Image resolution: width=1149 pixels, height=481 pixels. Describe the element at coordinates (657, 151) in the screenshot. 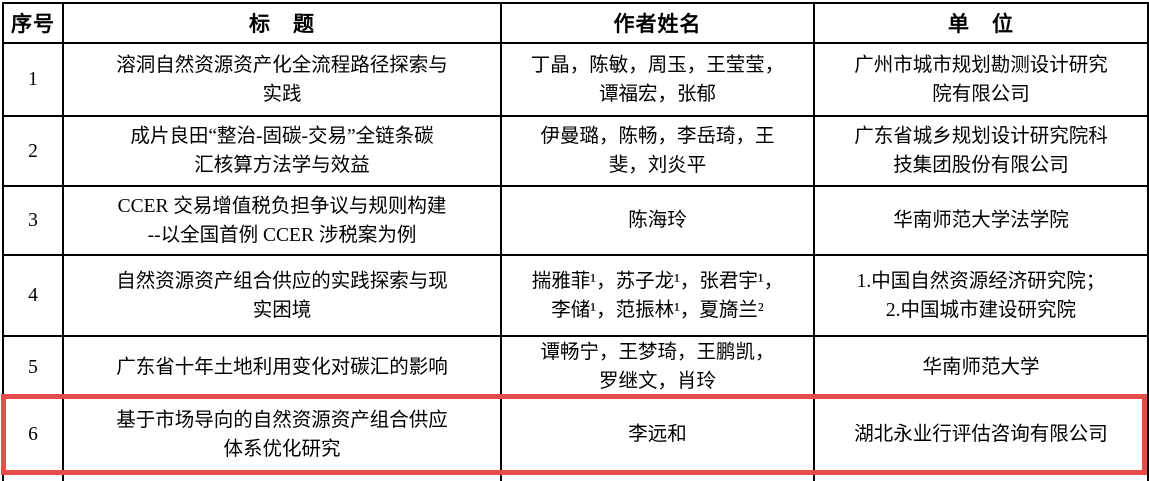

I see `authors-cell: 伊曼璐，陈畅，李岳琦，王 斐，刘炎平` at that location.